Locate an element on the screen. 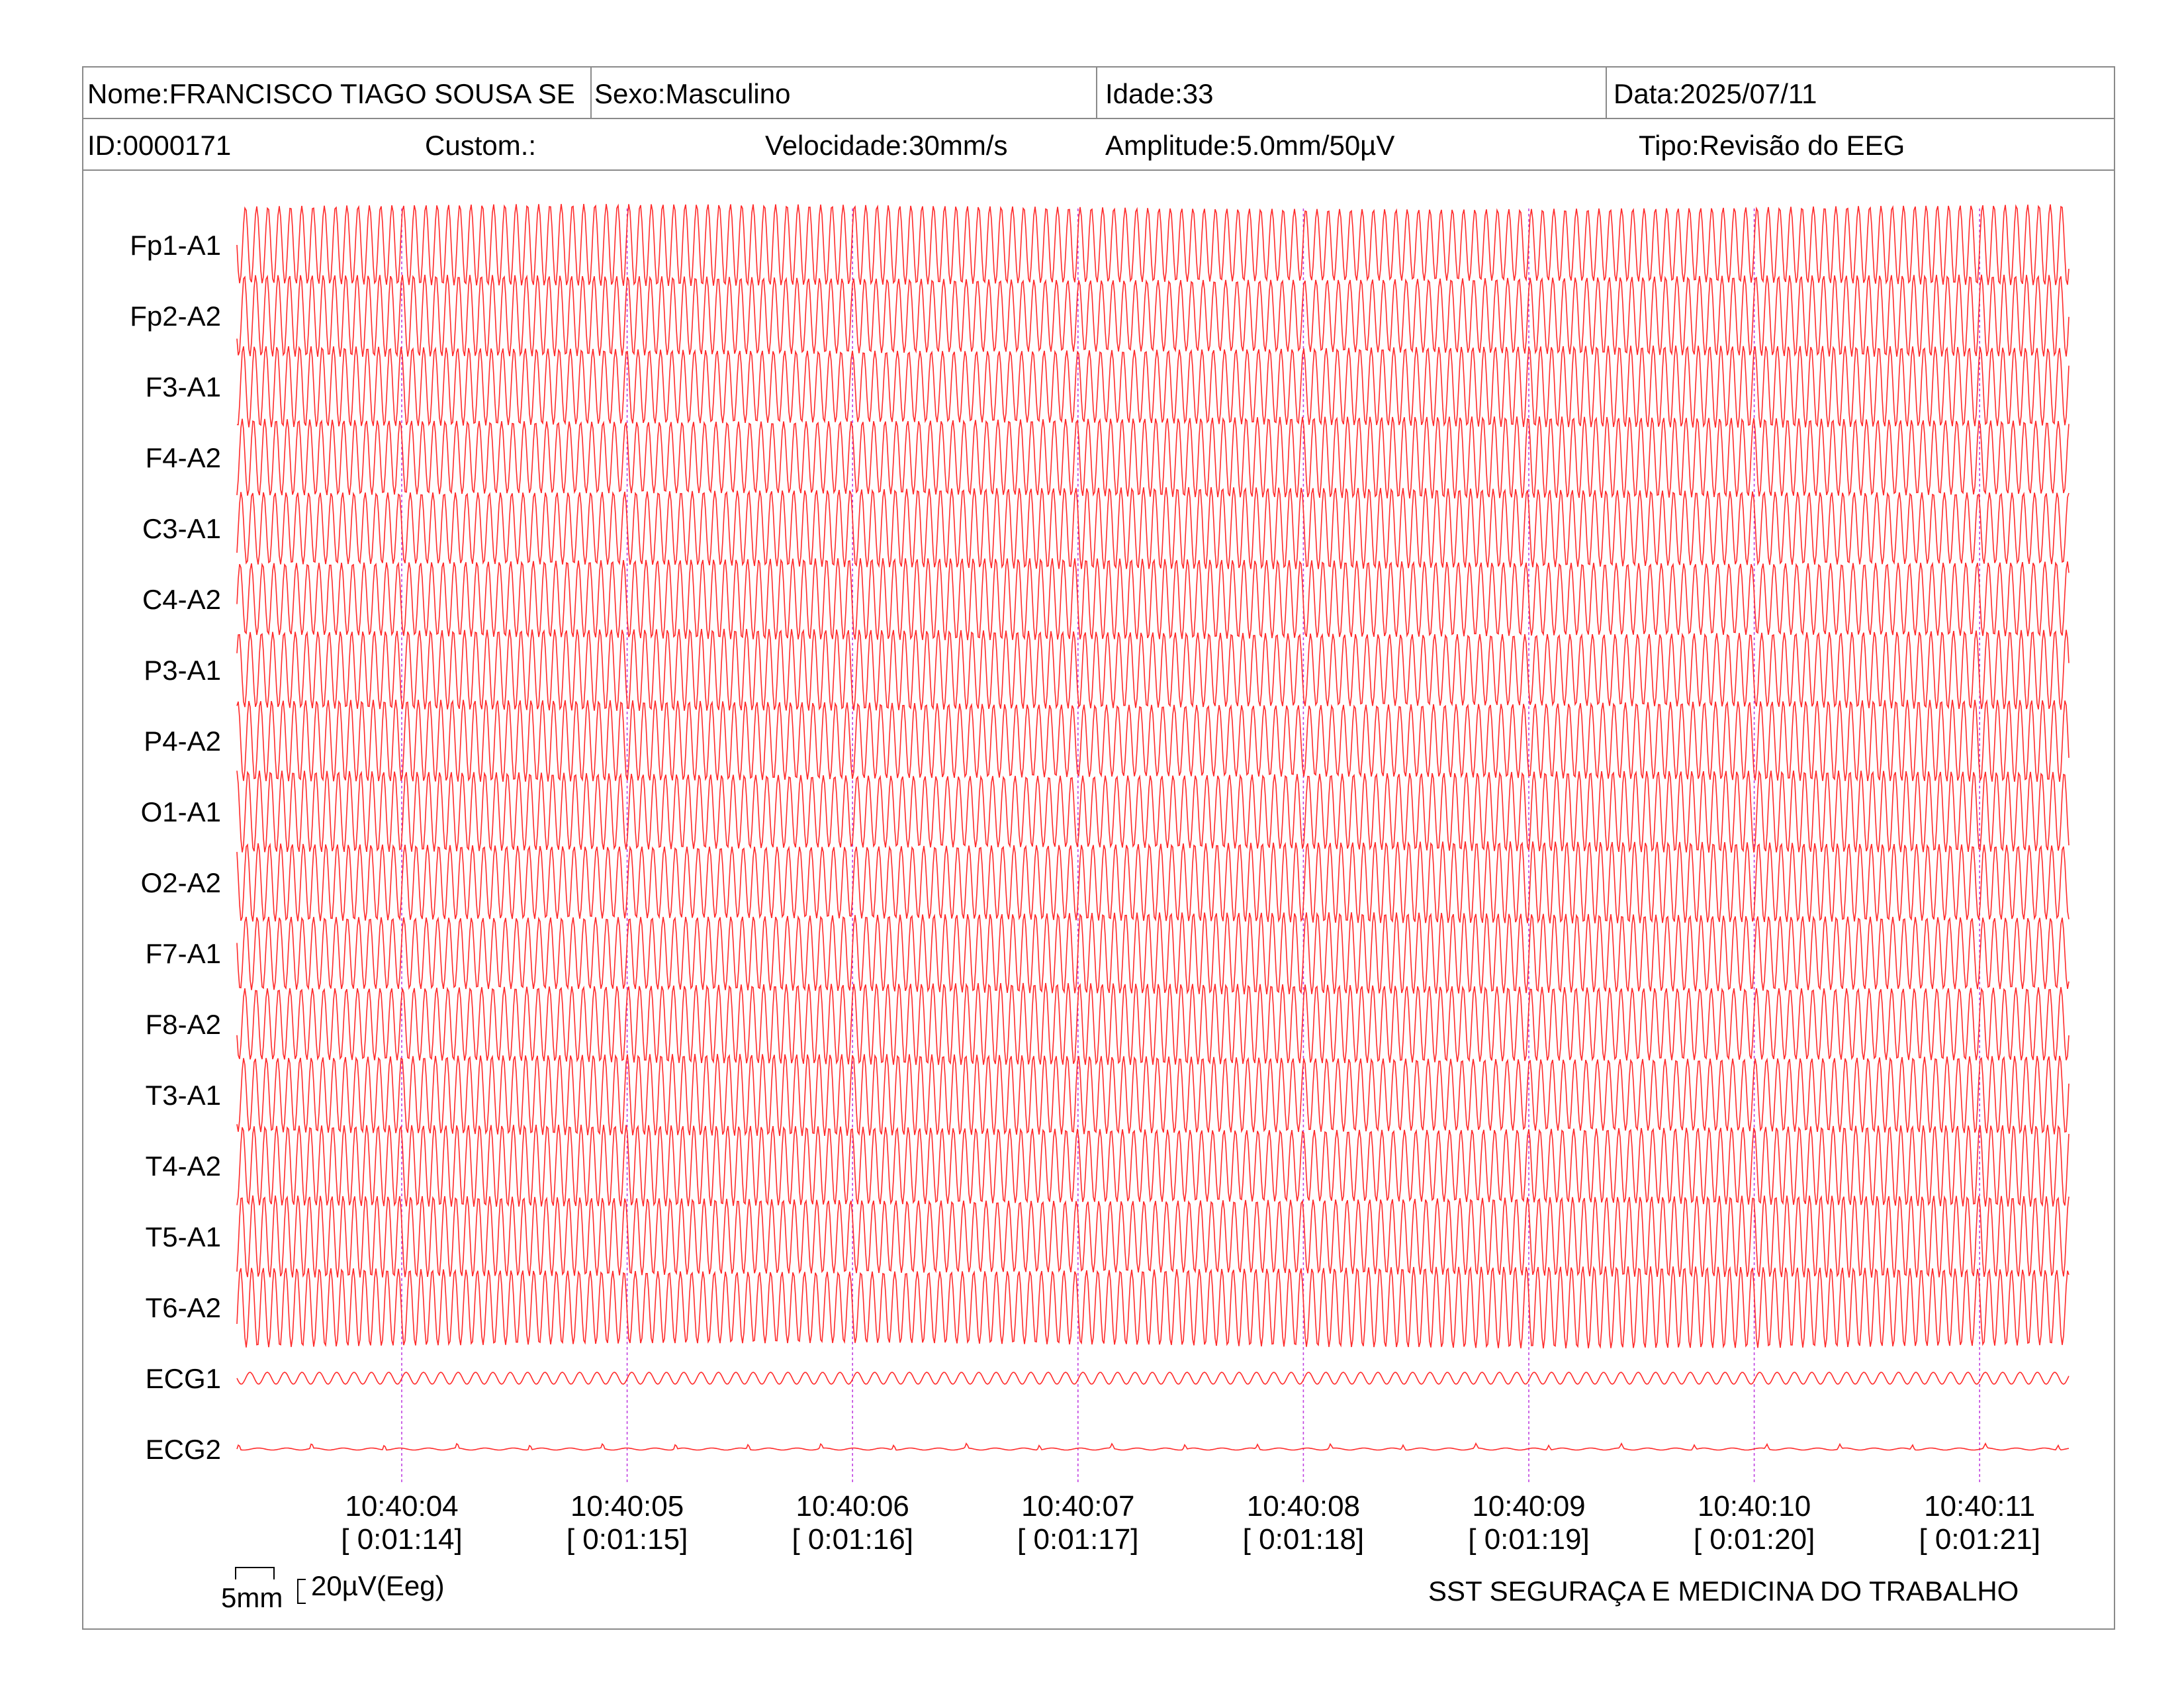 Image resolution: width=2184 pixels, height=1688 pixels. channel-label-t5-a1: T5-A1 is located at coordinates (183, 1236).